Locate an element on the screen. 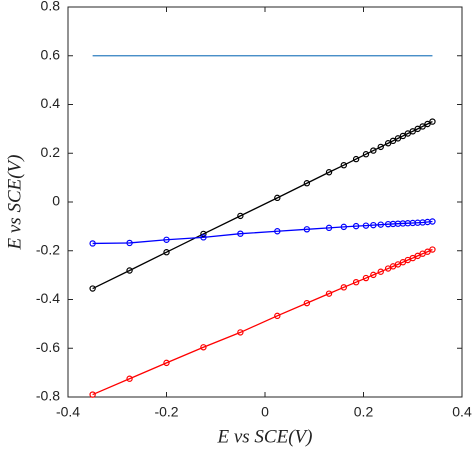  y-tick-label: -0.2 is located at coordinates (48, 249).